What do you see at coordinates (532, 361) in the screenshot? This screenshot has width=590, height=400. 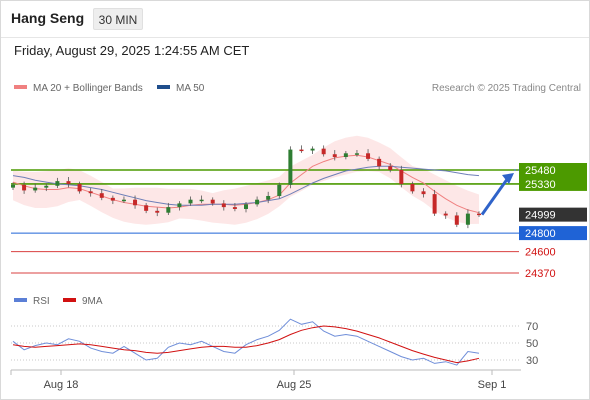 I see `rsi-tick-30: 30` at bounding box center [532, 361].